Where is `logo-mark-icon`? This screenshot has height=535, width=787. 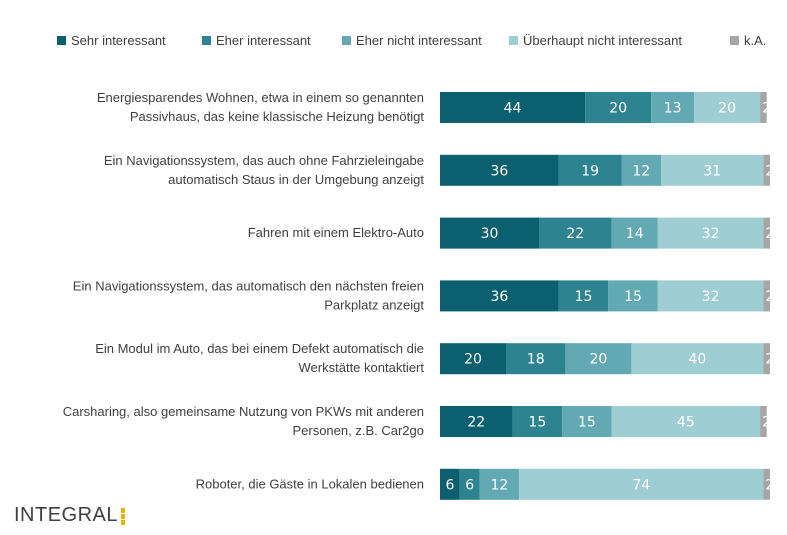 logo-mark-icon is located at coordinates (123, 516).